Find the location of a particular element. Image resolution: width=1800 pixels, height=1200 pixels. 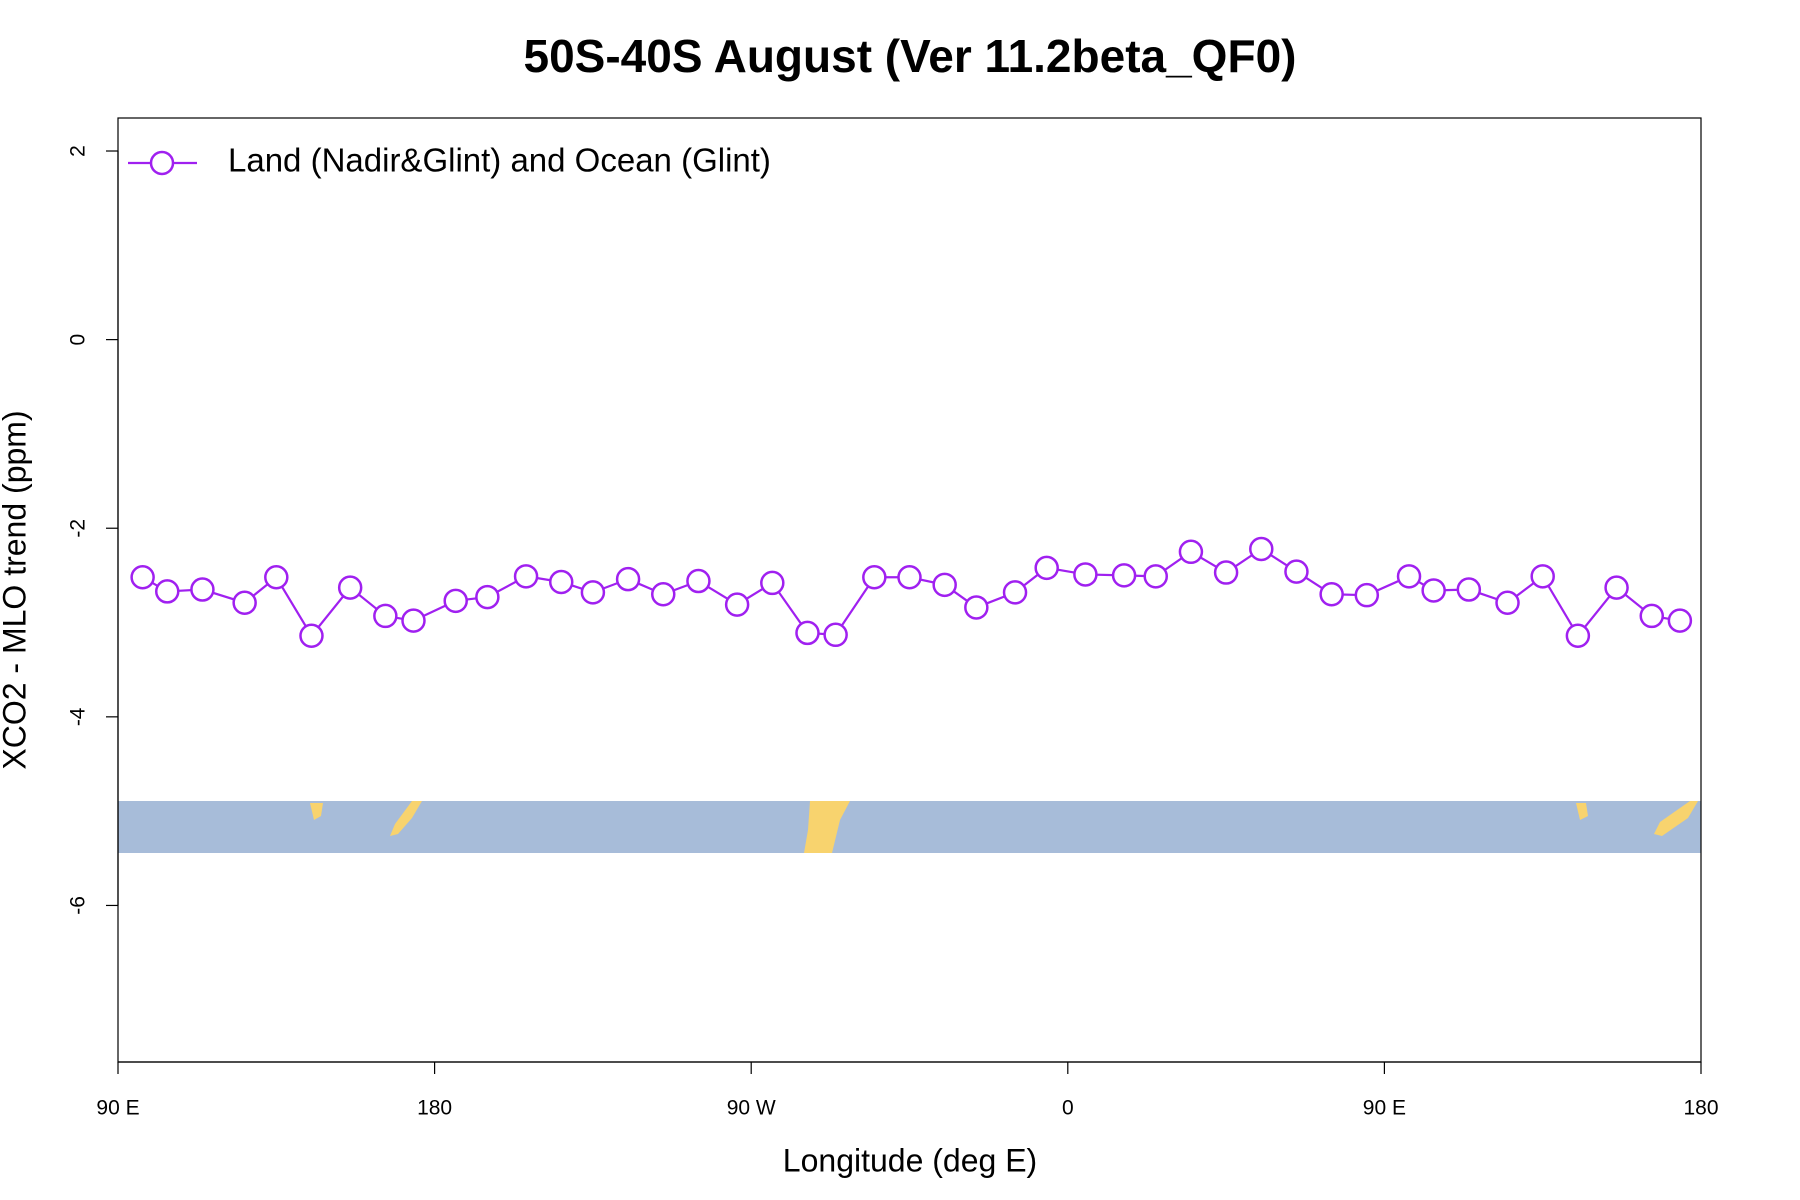

x-axis-label: Longitude (deg E) is located at coordinates (910, 1160).